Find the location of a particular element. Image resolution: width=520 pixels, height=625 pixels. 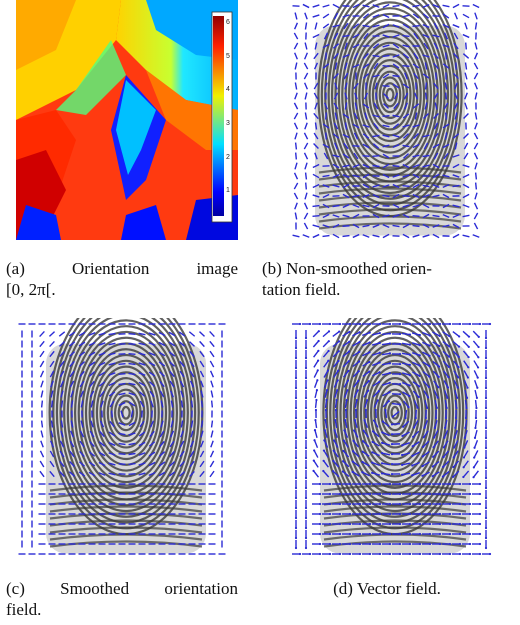

caption-a-line2: [0, 2π[. is located at coordinates (31, 289).